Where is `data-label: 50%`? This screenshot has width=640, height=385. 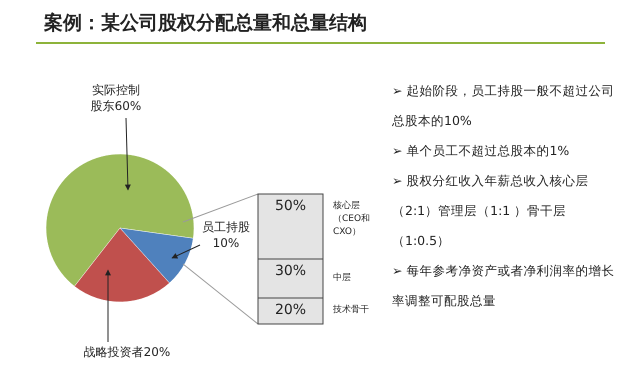 data-label: 50% is located at coordinates (291, 206).